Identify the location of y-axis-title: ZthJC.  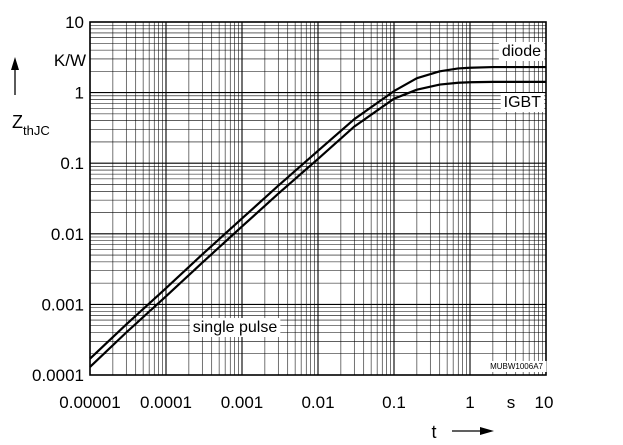
(31, 125).